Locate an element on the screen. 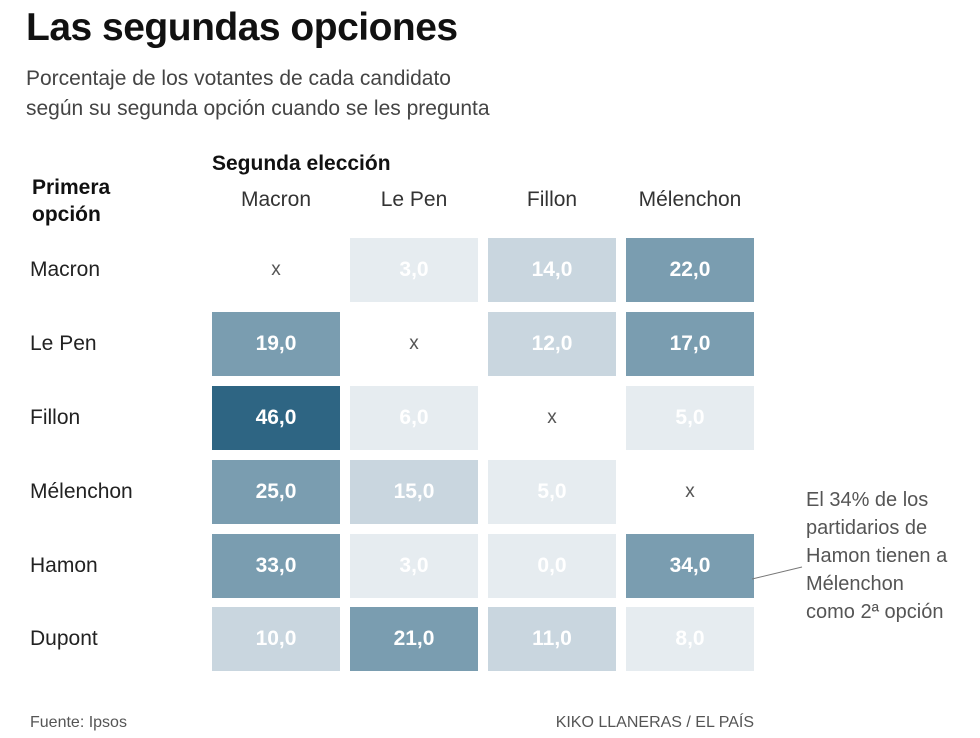  cell-hamon-macron: 33,0 is located at coordinates (276, 566).